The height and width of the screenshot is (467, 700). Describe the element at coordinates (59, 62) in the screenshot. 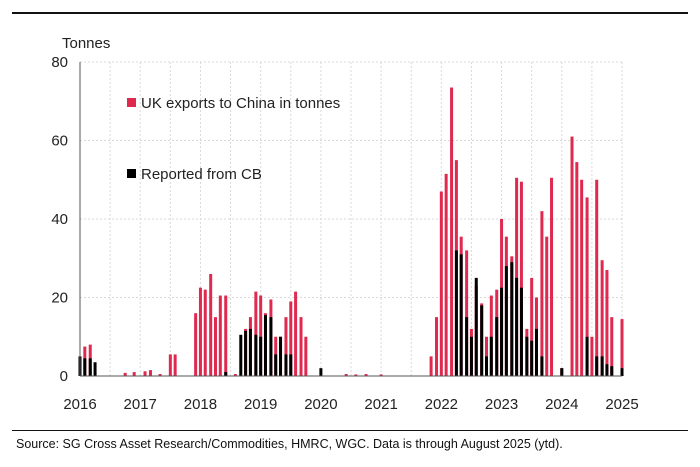

I see `y-tick-label: 80` at that location.